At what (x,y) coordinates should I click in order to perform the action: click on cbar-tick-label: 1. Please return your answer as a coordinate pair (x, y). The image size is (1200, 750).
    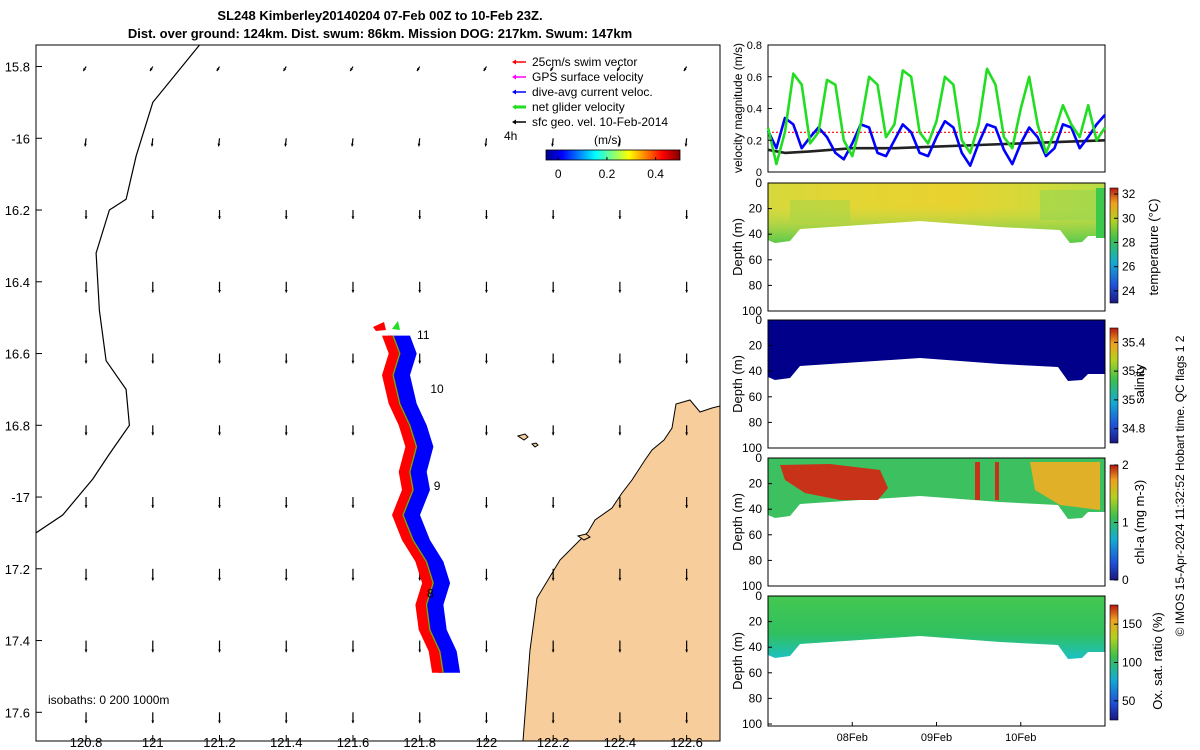
    Looking at the image, I should click on (1125, 523).